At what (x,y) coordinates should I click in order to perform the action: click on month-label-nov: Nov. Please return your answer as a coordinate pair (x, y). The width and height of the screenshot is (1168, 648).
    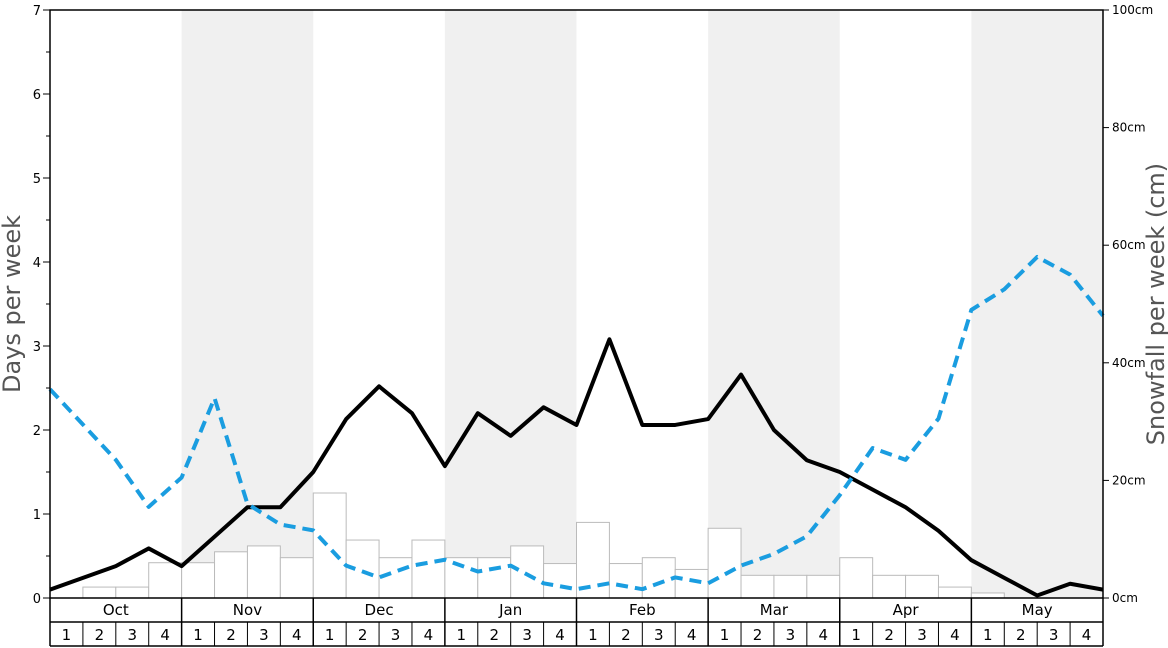
    Looking at the image, I should click on (247, 610).